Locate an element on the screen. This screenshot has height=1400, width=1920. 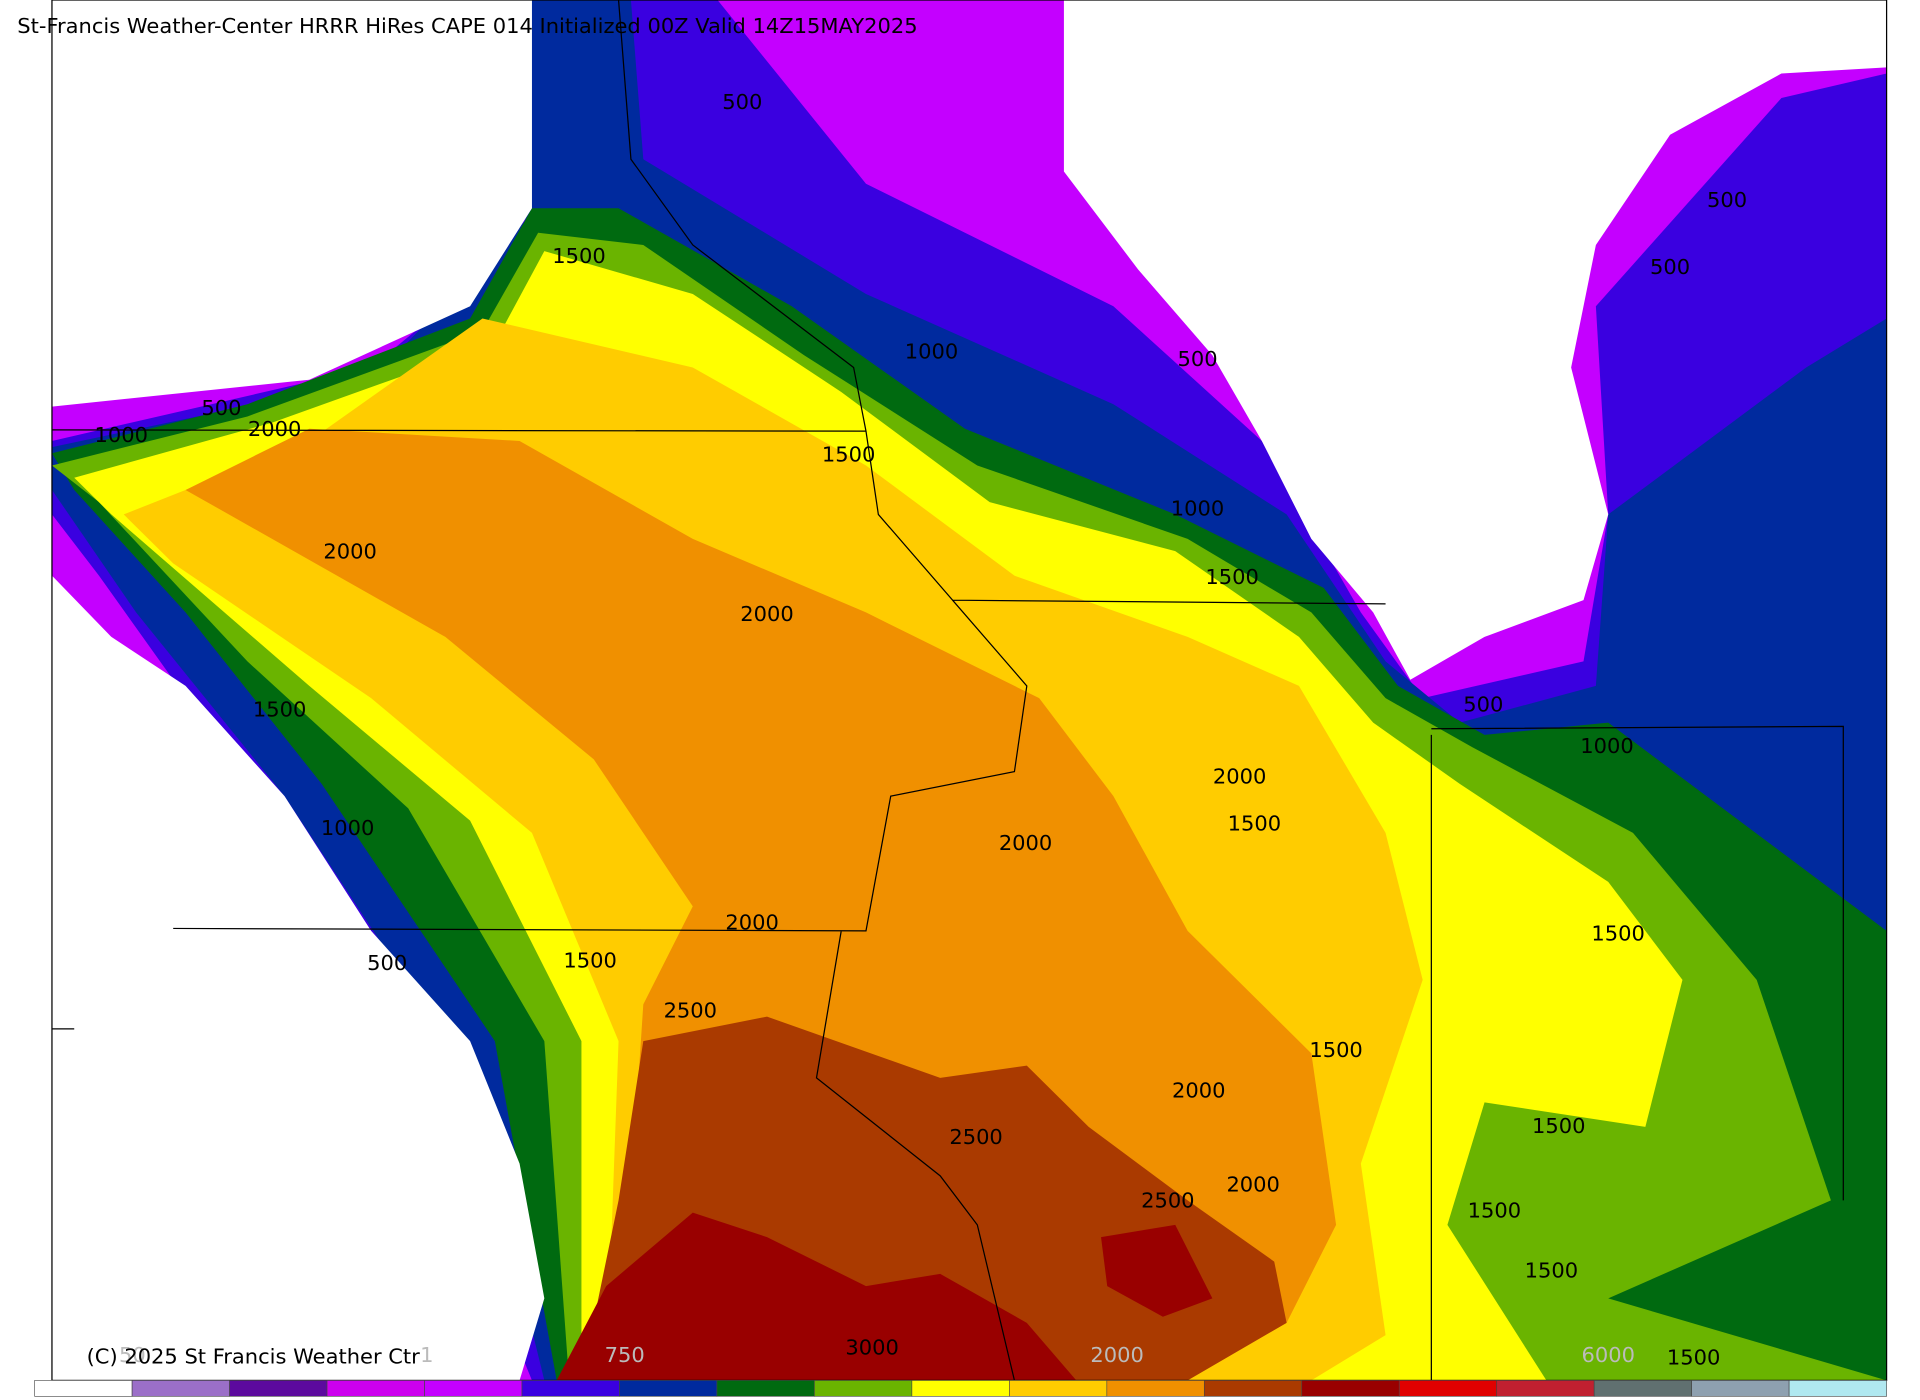
copyright: (C) 2025 St Francis Weather Ctr is located at coordinates (254, 1356).